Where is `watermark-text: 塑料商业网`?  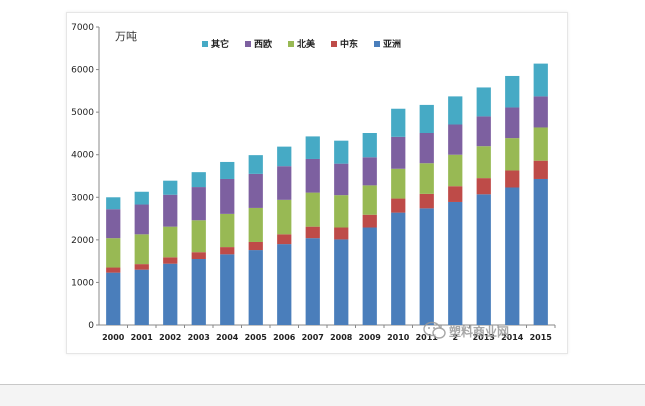 watermark-text: 塑料商业网 is located at coordinates (479, 331).